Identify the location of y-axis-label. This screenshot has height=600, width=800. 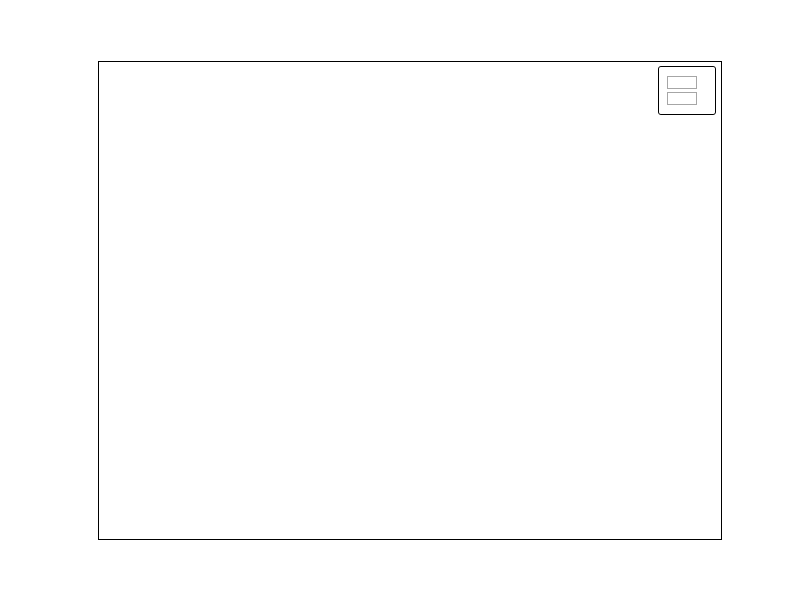
(44, 301).